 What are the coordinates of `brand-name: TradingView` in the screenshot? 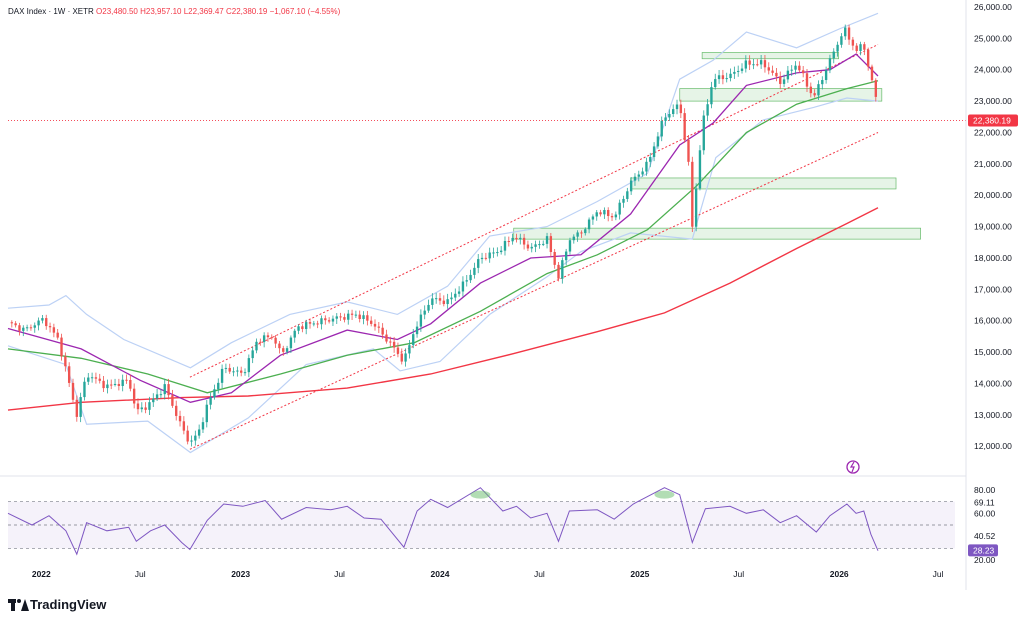 It's located at (68, 604).